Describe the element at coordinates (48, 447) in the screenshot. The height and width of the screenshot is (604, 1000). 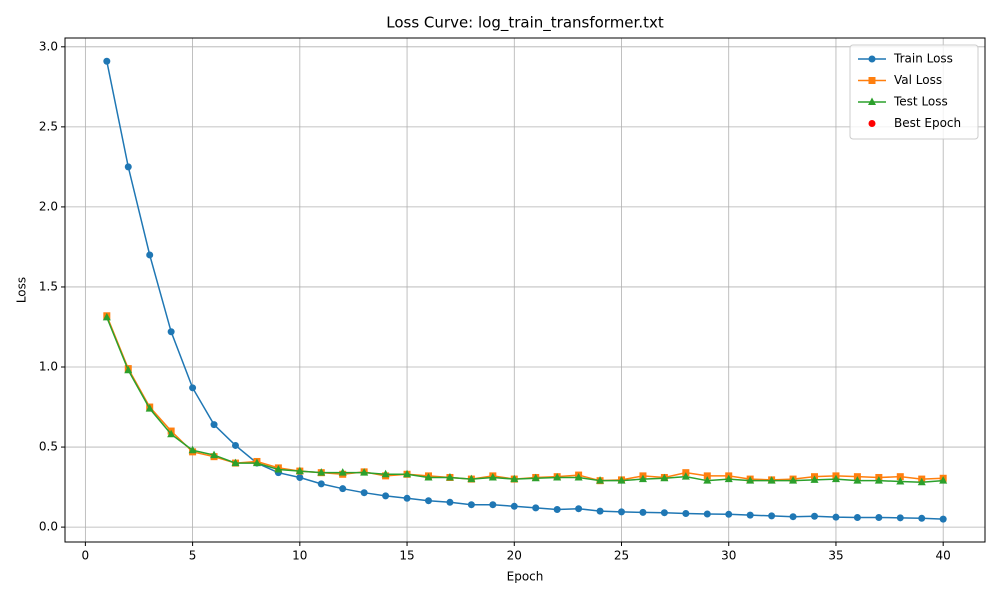
I see `y-tick-label: 0.5` at that location.